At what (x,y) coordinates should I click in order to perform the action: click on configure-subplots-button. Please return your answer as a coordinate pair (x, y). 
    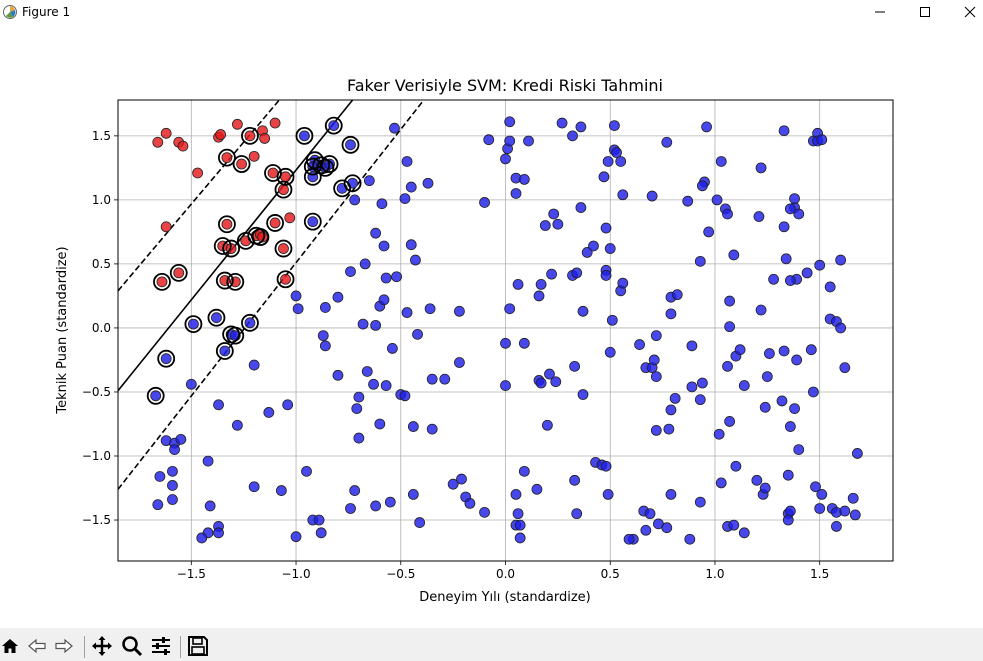
    Looking at the image, I should click on (161, 646).